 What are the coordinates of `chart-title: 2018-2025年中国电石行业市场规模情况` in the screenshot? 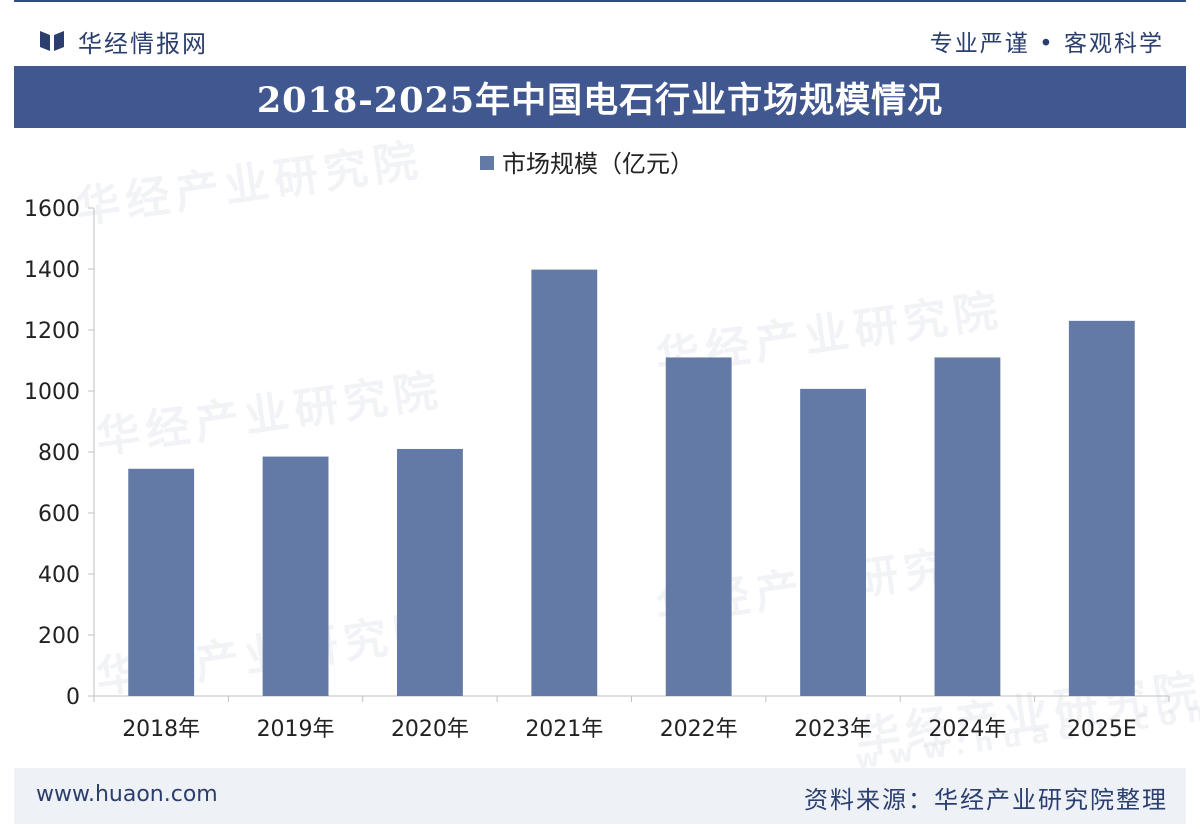 It's located at (600, 100).